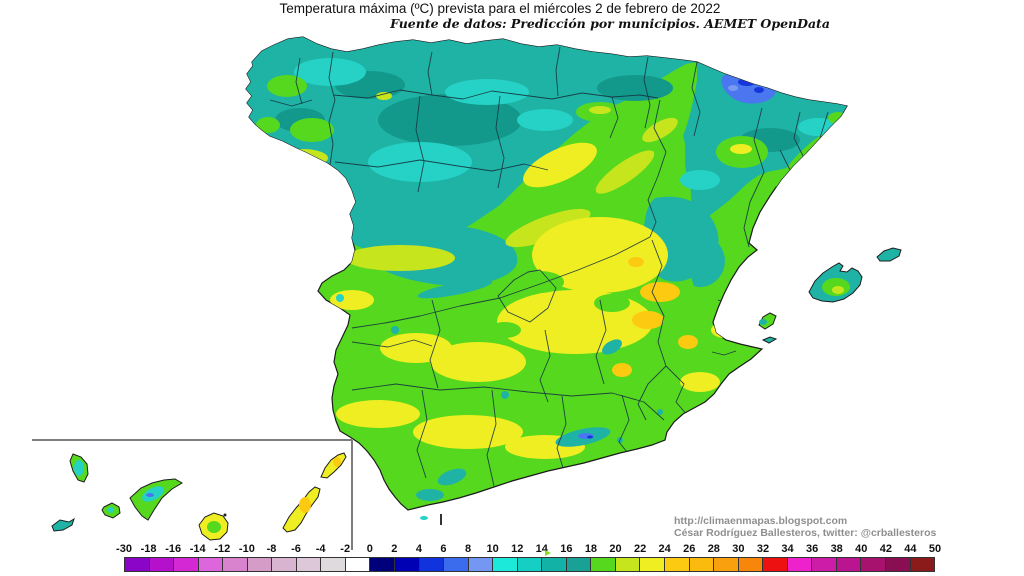 The image size is (1024, 576). I want to click on colorbar-label: -18, so click(148, 549).